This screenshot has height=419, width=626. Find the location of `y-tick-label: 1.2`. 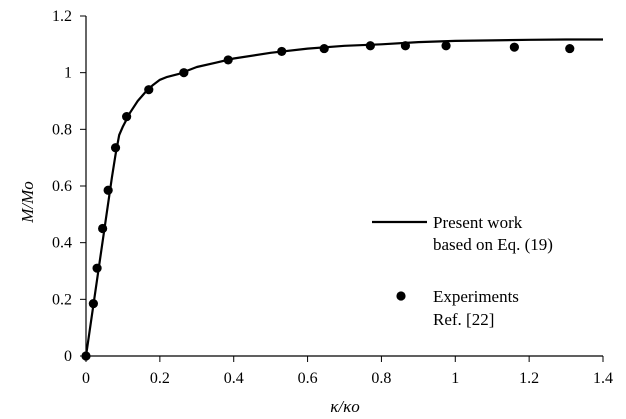

y-tick-label: 1.2 is located at coordinates (62, 16).